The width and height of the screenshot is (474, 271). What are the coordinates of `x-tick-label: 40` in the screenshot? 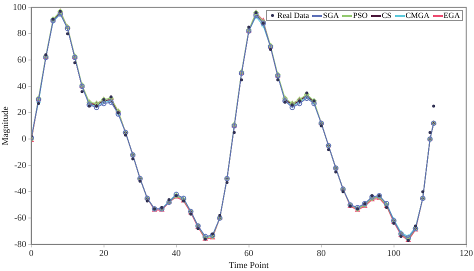 It's located at (177, 253).